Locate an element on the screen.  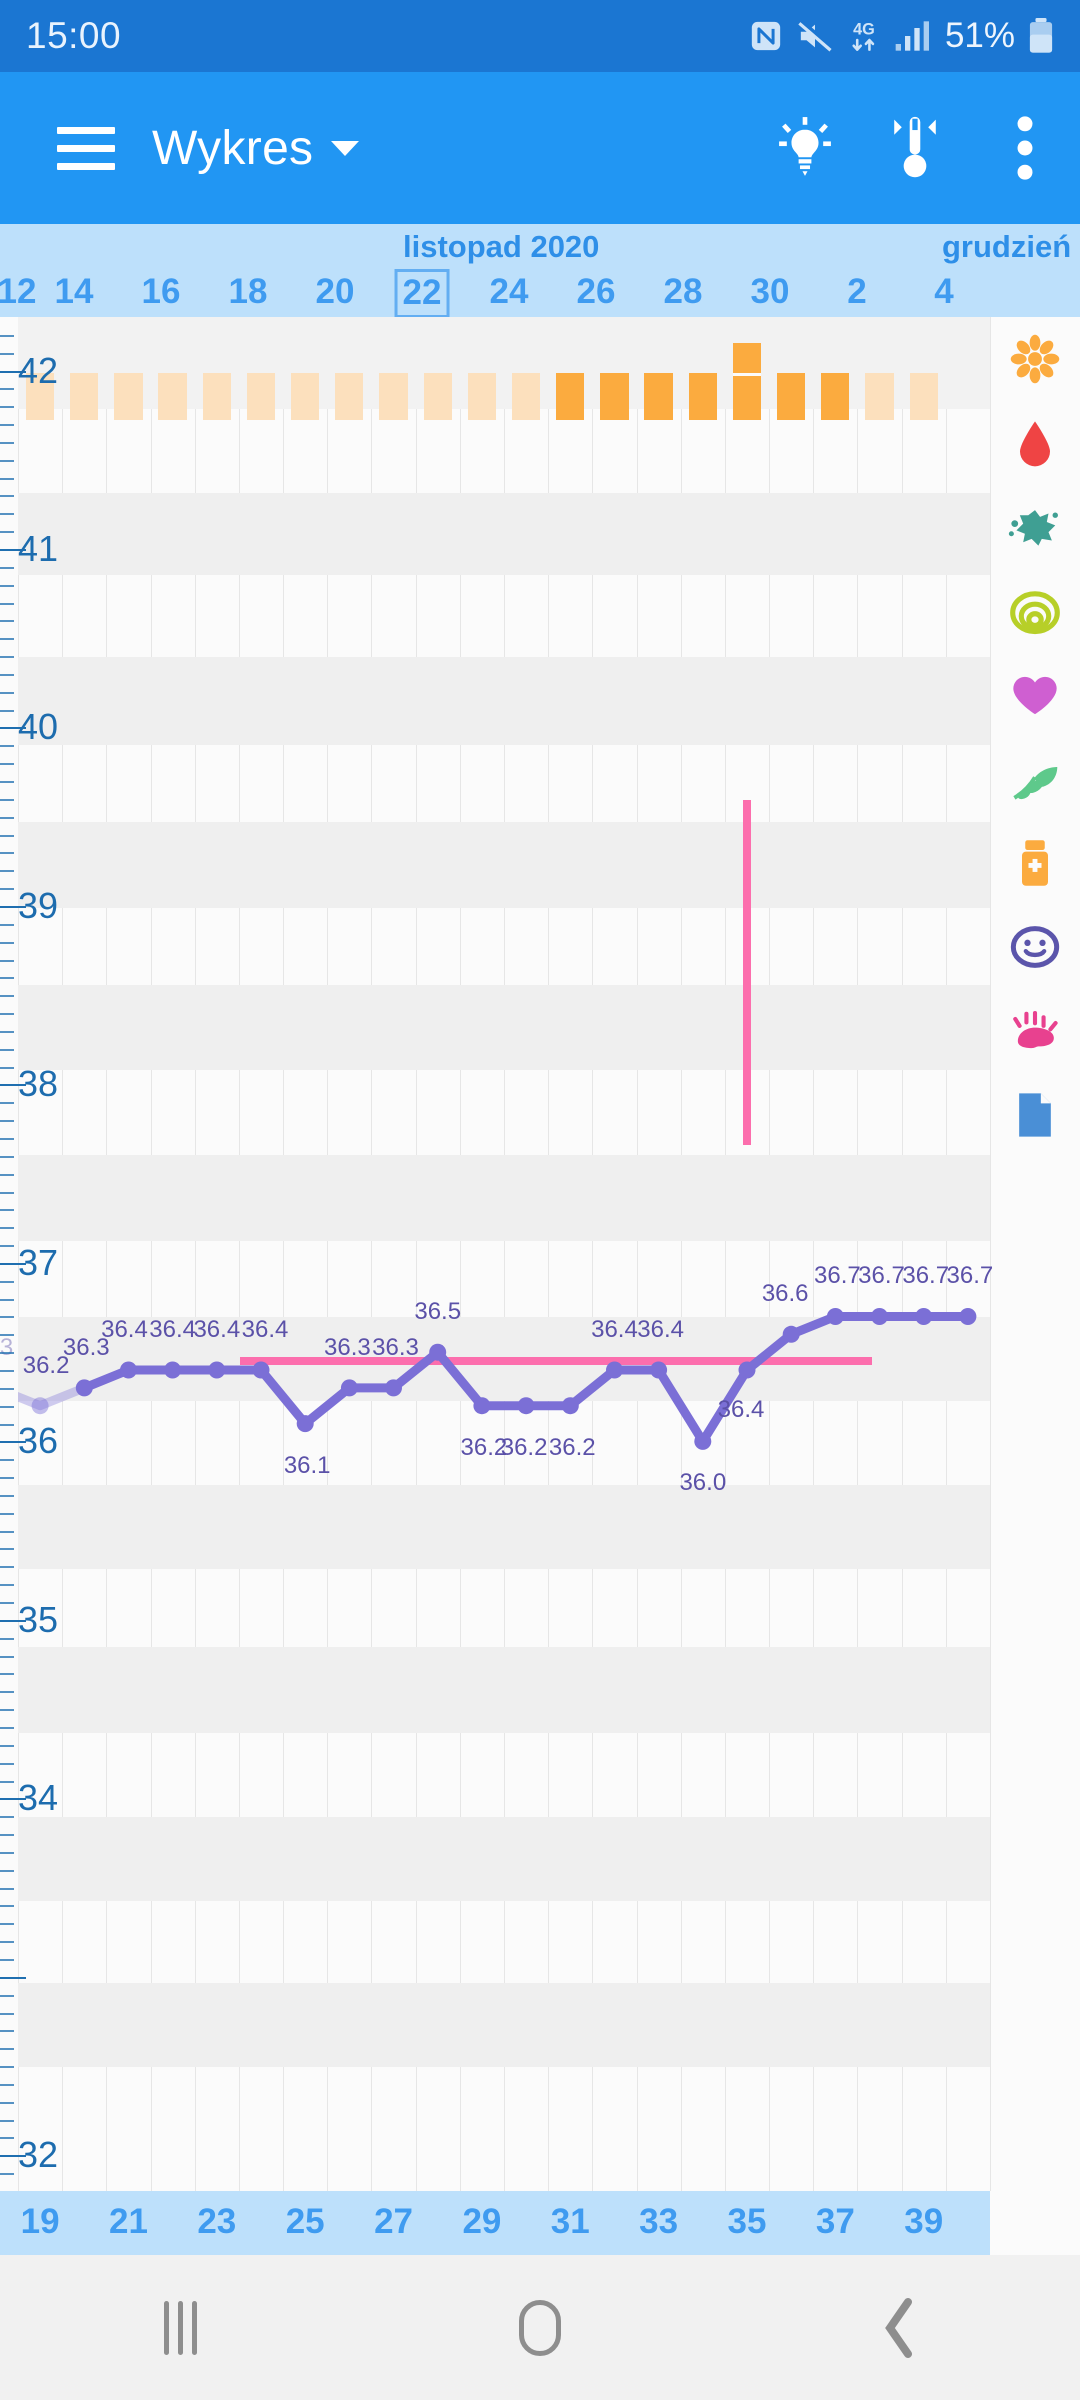
day-label-selected: 22 is located at coordinates (422, 293).